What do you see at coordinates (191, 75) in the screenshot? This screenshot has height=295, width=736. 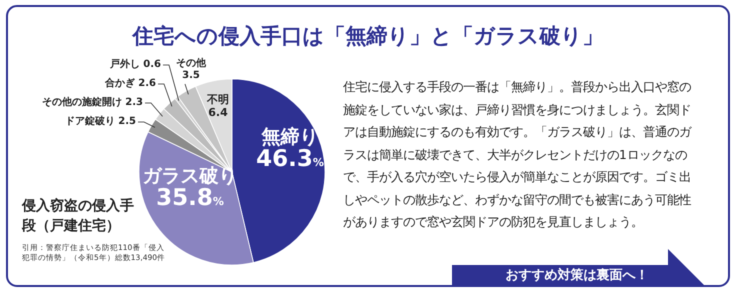 I see `data-label: 3.5` at bounding box center [191, 75].